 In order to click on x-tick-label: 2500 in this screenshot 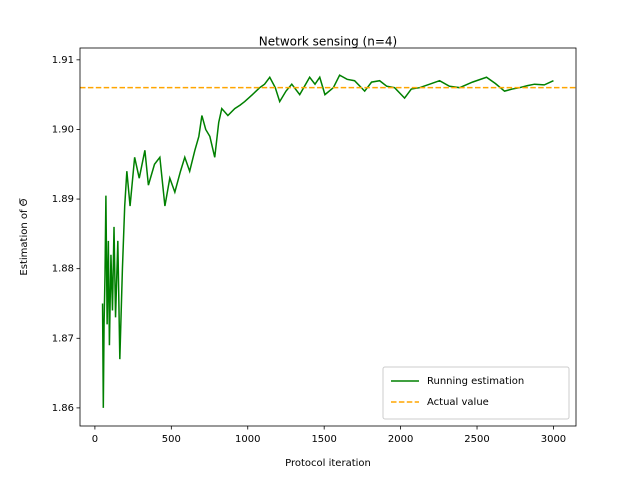, I will do `click(476, 439)`.